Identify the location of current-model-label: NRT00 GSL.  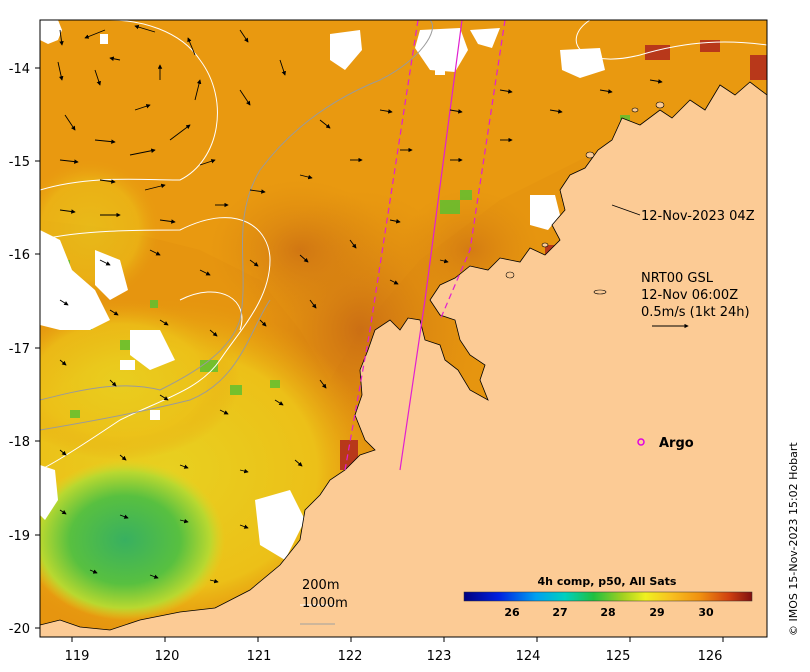
(677, 278).